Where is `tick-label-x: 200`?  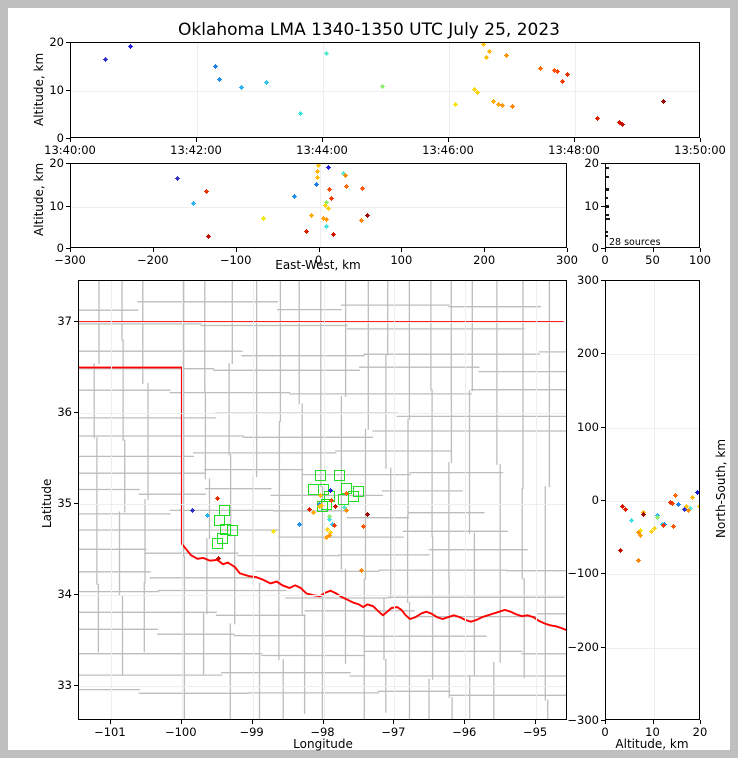 tick-label-x: 200 is located at coordinates (484, 260).